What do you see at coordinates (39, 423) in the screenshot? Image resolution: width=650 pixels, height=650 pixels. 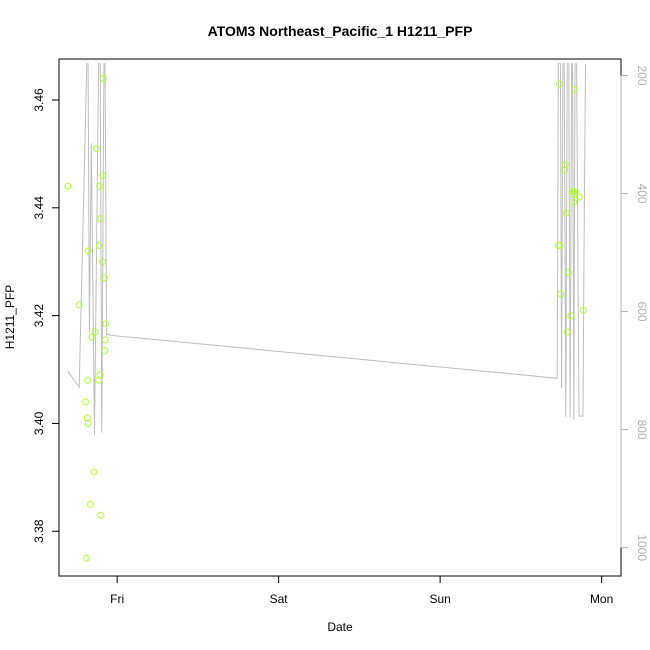 I see `y-tick-label: 3.40` at bounding box center [39, 423].